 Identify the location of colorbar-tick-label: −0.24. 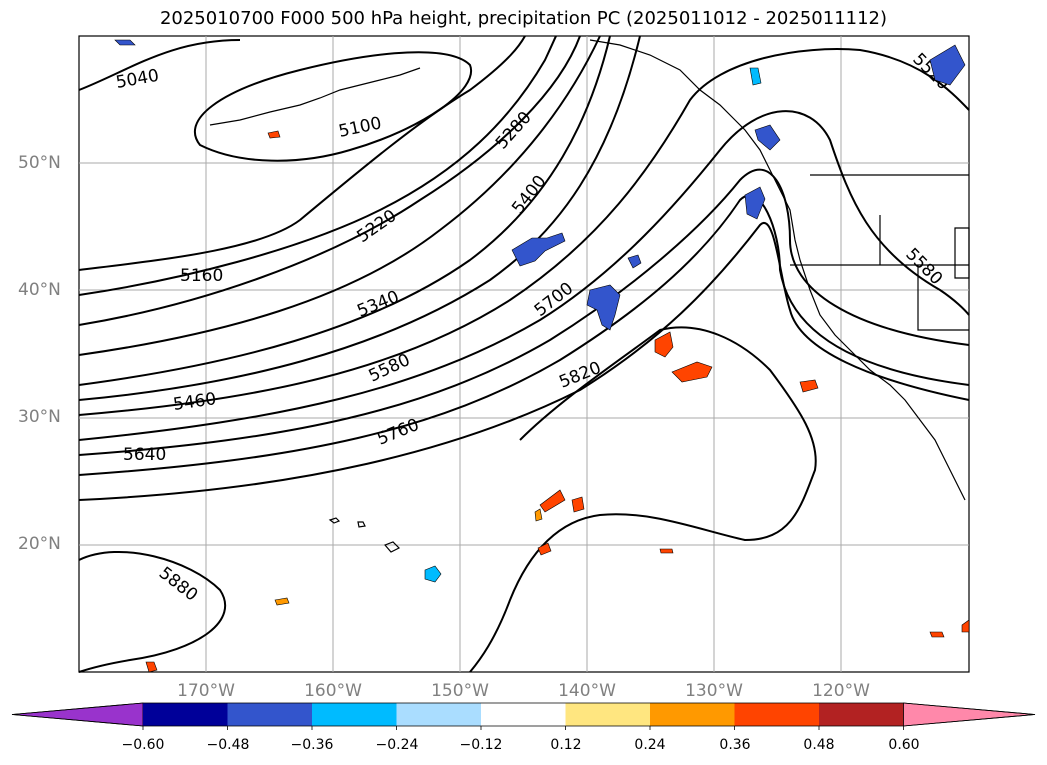
(397, 745).